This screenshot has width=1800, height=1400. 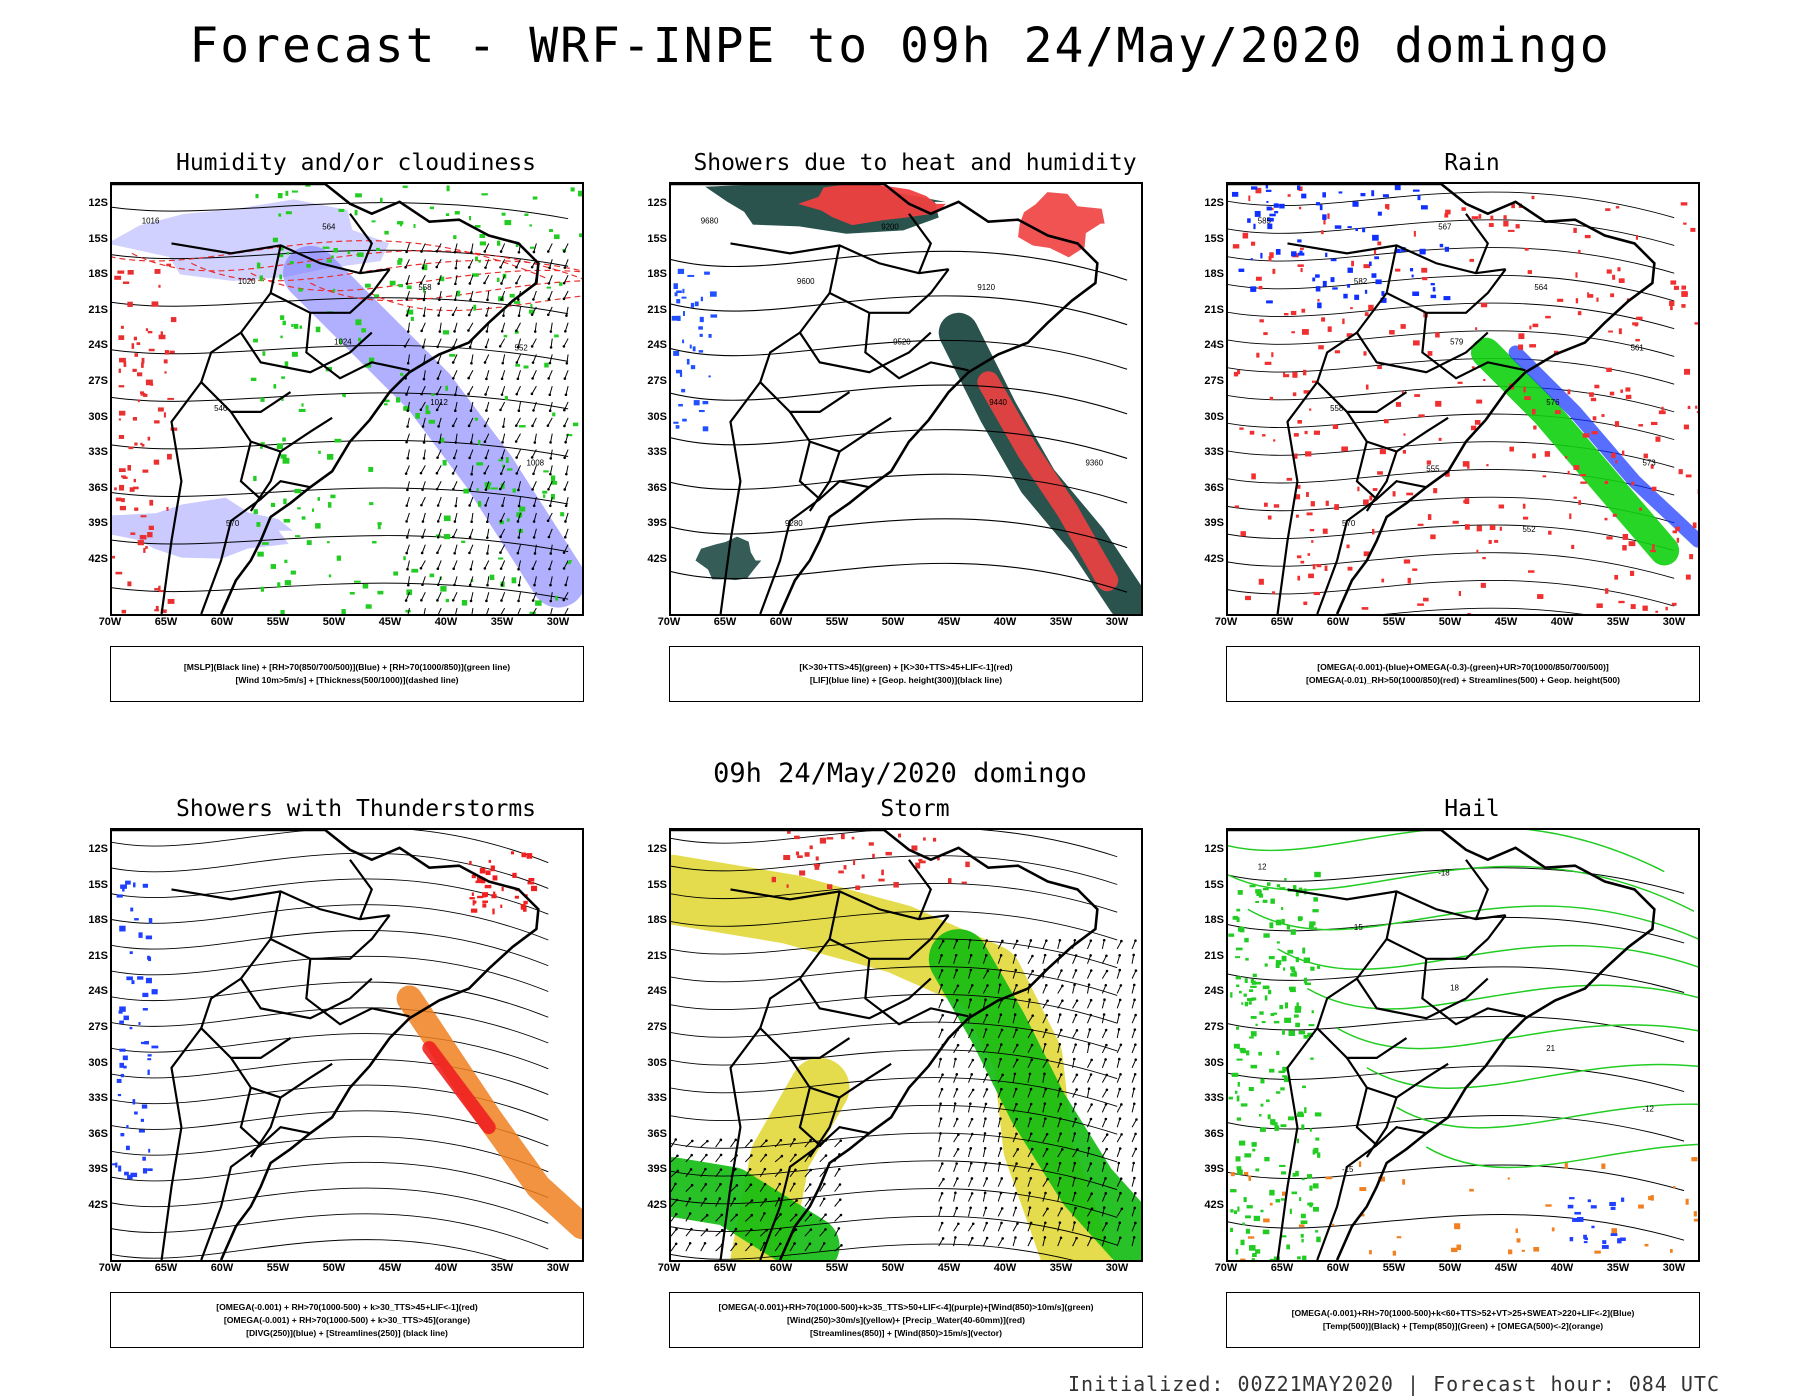 What do you see at coordinates (1226, 1268) in the screenshot?
I see `longitude-tick-label: 70W` at bounding box center [1226, 1268].